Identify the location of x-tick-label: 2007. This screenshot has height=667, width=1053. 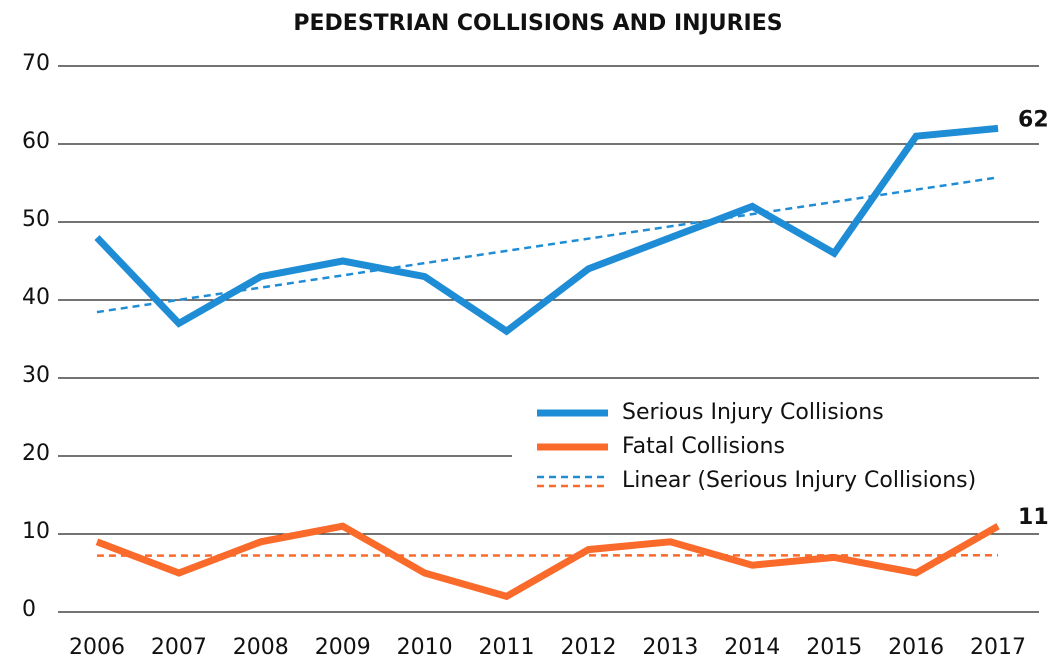
(179, 647).